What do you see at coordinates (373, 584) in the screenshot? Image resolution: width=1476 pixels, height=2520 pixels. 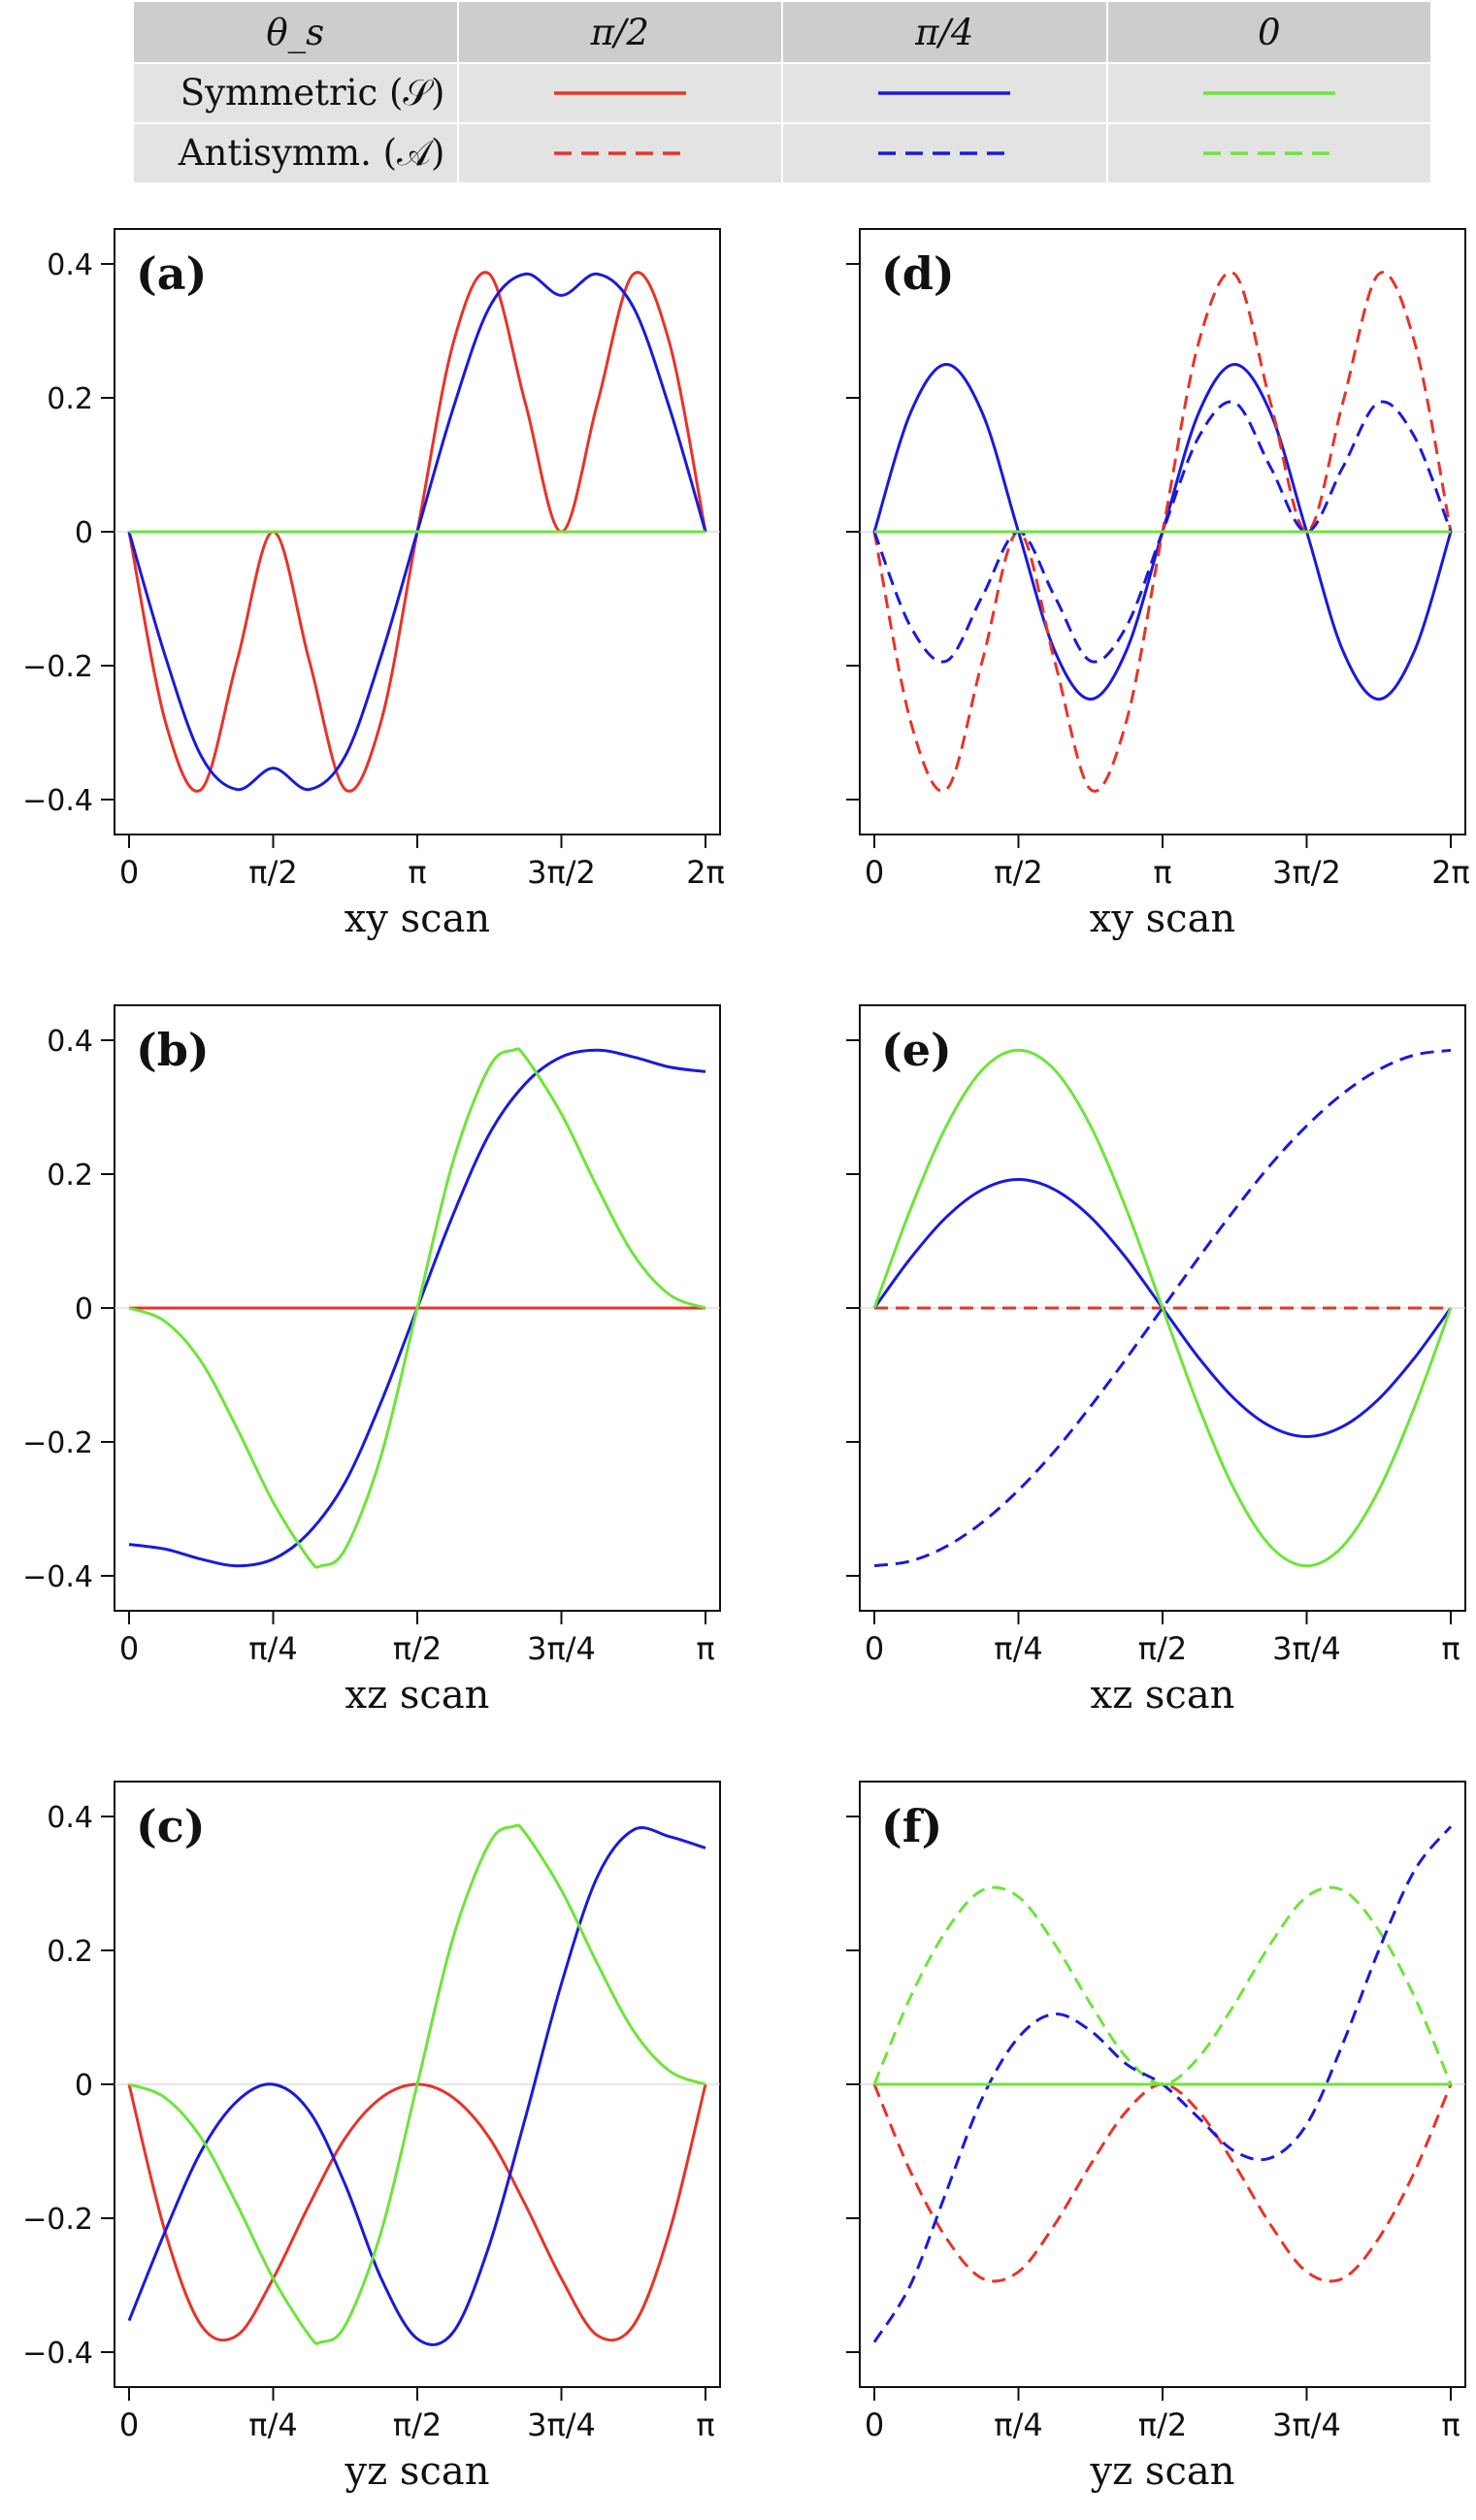 I see `panel-a: 0.4 0.2 0 −0.2 −0.4 0 π/2 π 3π/2 2π (a) xy scan` at bounding box center [373, 584].